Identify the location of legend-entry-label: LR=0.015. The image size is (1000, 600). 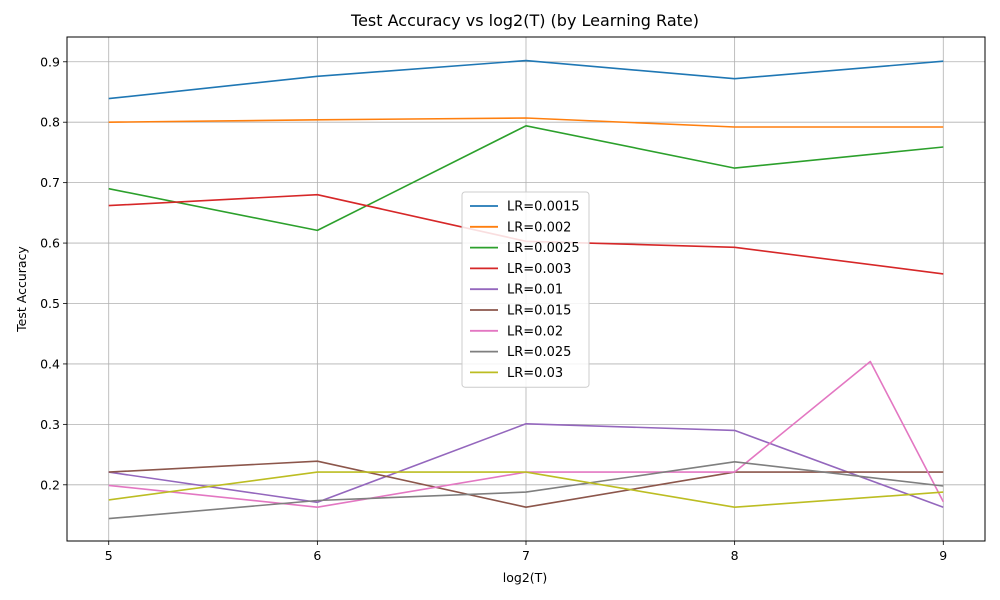
(539, 311).